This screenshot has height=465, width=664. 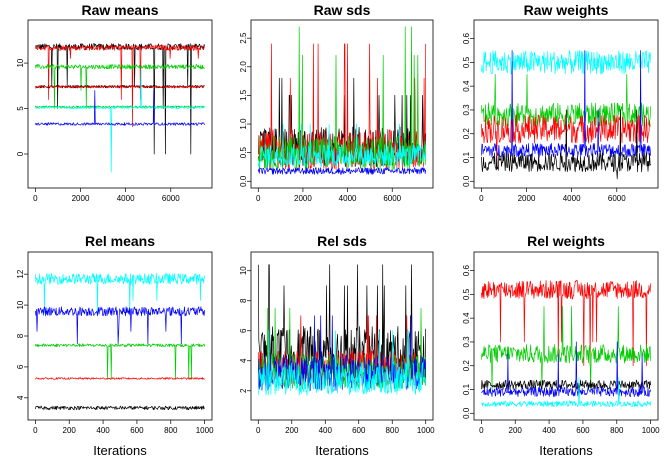 What do you see at coordinates (243, 390) in the screenshot?
I see `y-tick-label: 2` at bounding box center [243, 390].